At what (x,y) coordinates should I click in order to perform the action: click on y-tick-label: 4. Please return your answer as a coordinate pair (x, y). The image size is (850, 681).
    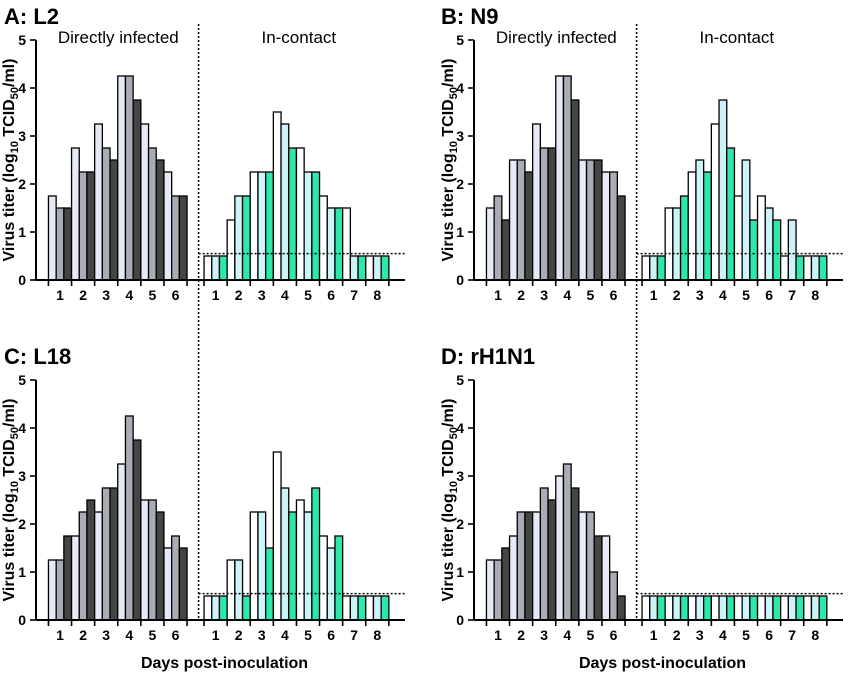
    Looking at the image, I should click on (460, 428).